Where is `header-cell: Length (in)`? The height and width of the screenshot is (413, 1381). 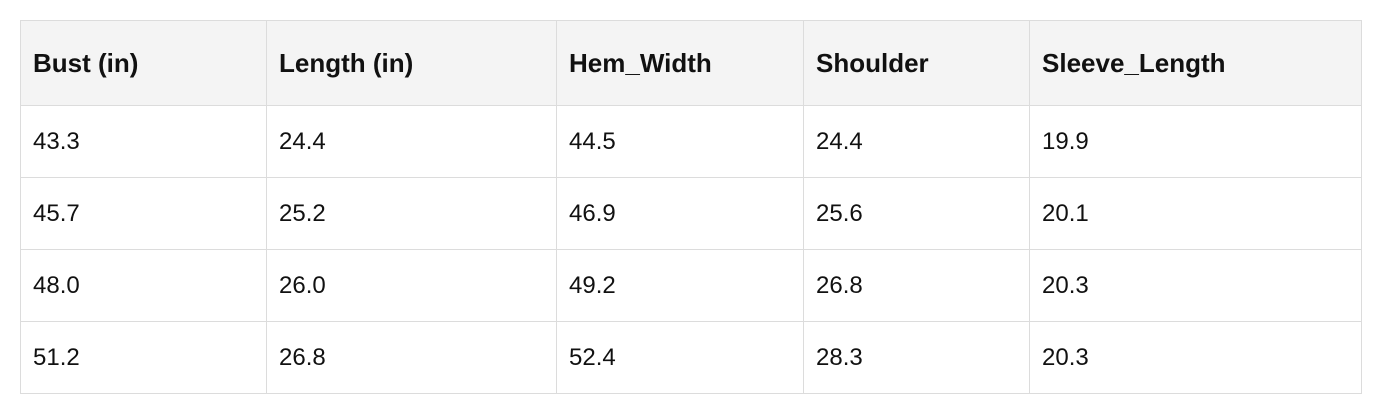
header-cell: Length (in) is located at coordinates (411, 63).